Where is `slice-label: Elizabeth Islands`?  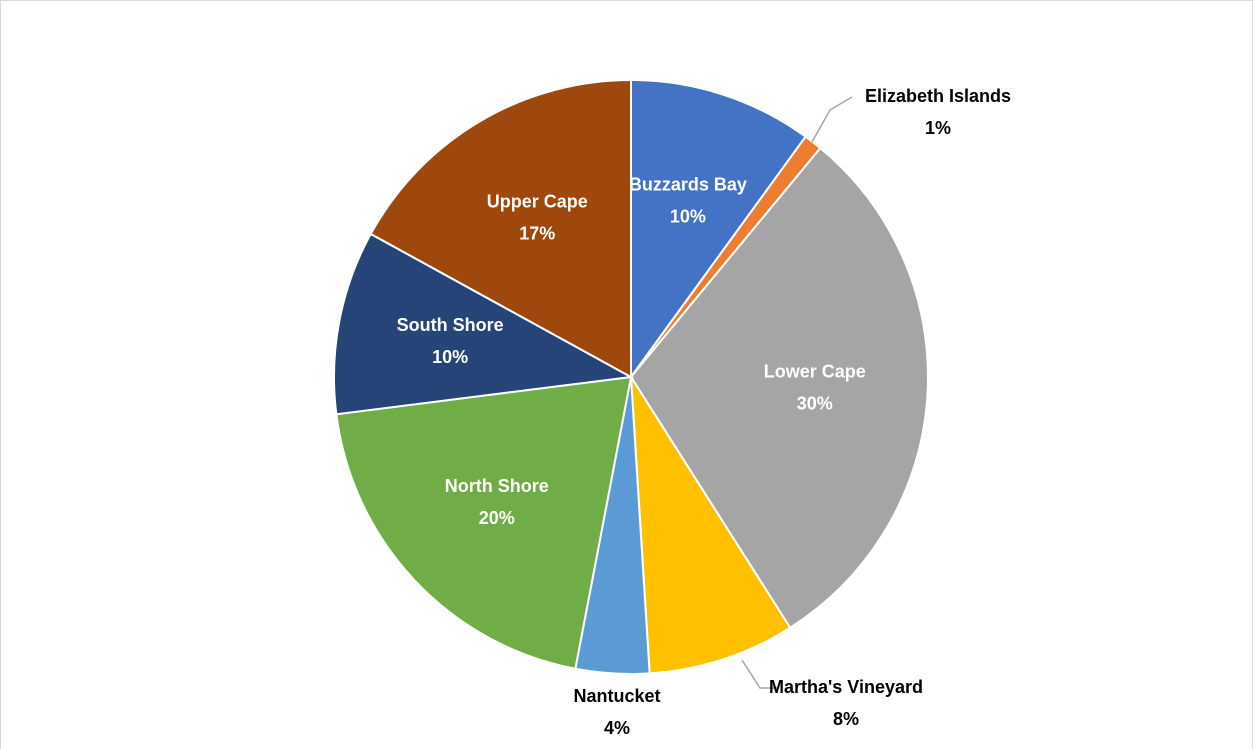
slice-label: Elizabeth Islands is located at coordinates (938, 96).